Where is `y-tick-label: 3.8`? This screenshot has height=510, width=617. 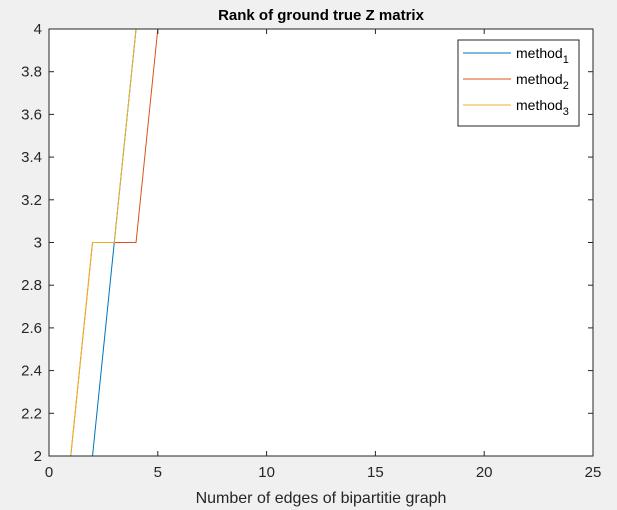 y-tick-label: 3.8 is located at coordinates (31, 72).